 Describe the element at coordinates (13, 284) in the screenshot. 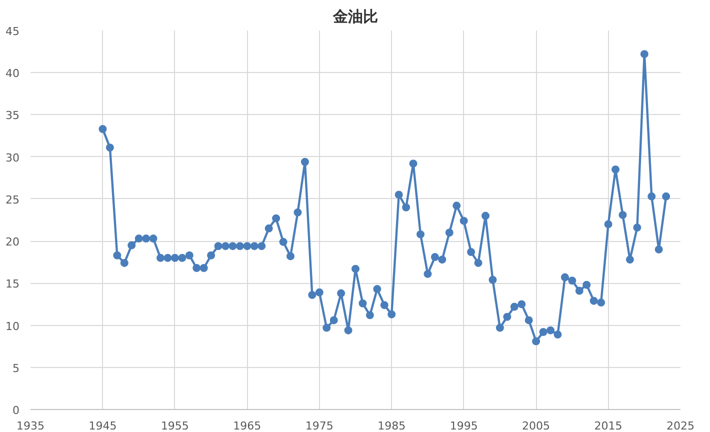

I see `y-tick-label: 15` at that location.